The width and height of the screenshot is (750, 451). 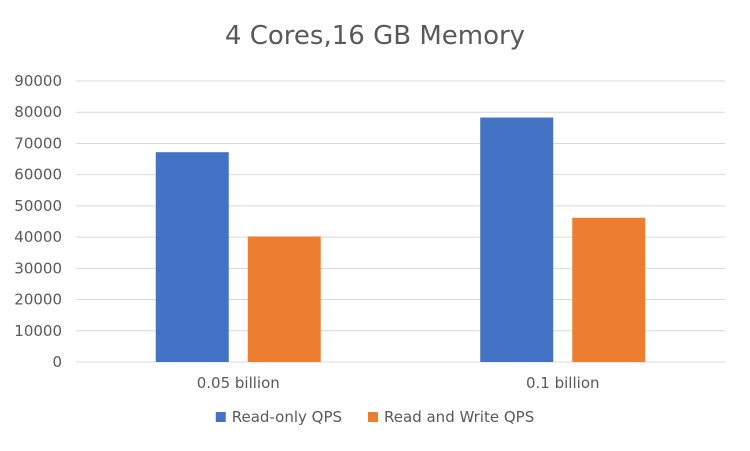 What do you see at coordinates (459, 417) in the screenshot?
I see `legend-label: Read and Write QPS` at bounding box center [459, 417].